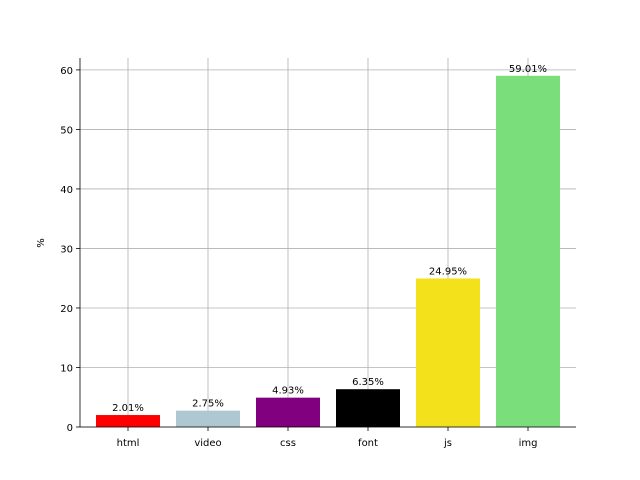 The width and height of the screenshot is (640, 480). Describe the element at coordinates (528, 443) in the screenshot. I see `x-tick-label-img: img` at that location.